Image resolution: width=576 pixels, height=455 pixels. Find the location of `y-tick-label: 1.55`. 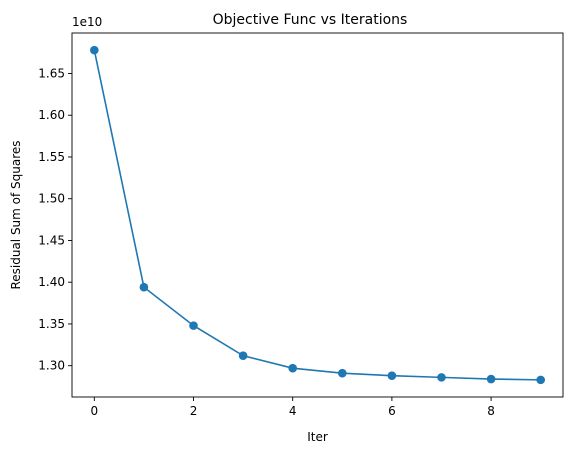

y-tick-label: 1.55 is located at coordinates (51, 157).